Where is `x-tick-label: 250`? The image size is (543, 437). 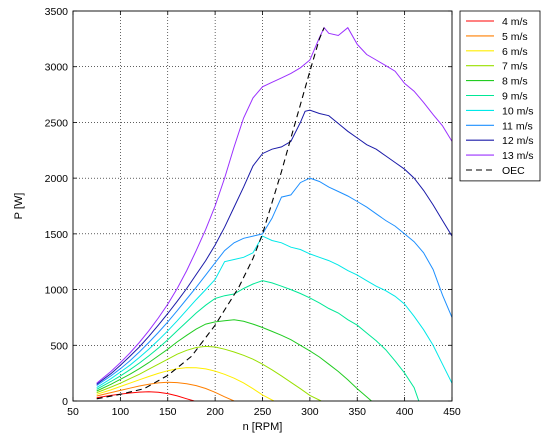
x-tick-label: 250 is located at coordinates (263, 412).